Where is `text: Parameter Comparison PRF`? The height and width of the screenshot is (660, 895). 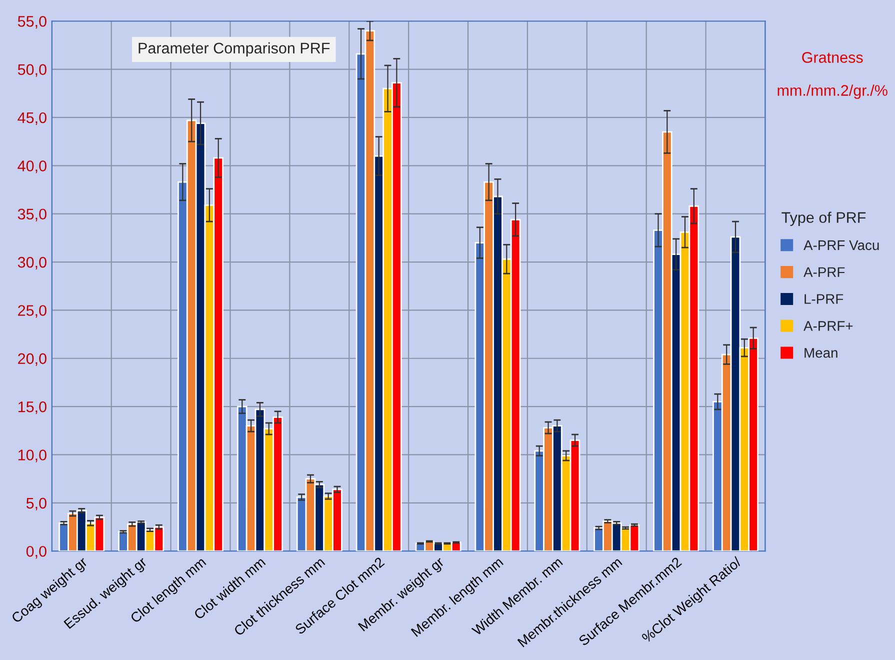 text: Parameter Comparison PRF is located at coordinates (234, 49).